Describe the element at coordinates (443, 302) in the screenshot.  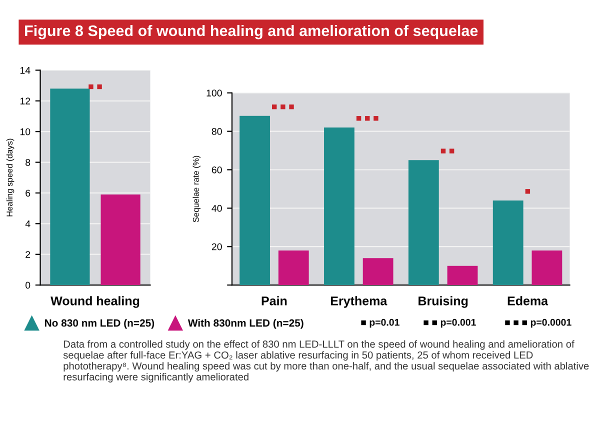
I see `x-tick-label: Bruising` at that location.